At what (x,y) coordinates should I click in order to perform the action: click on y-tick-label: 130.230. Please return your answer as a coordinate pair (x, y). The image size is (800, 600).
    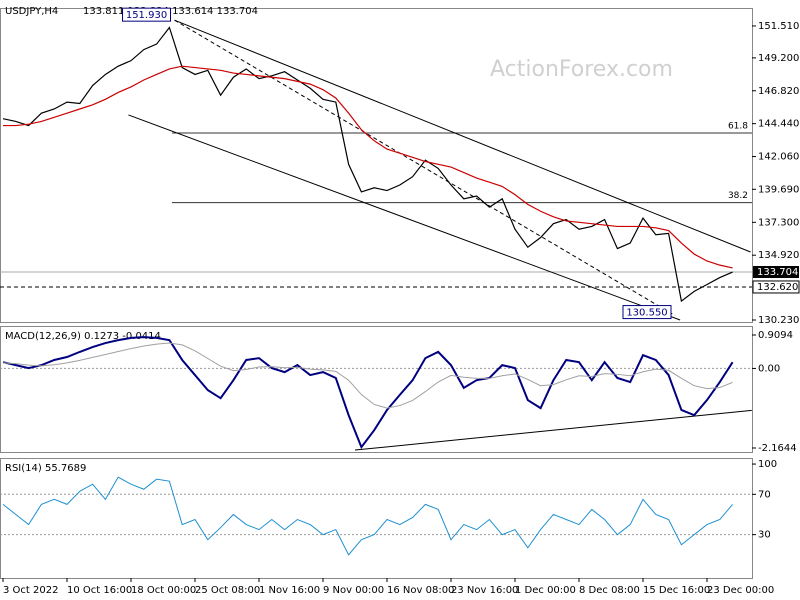
    Looking at the image, I should click on (778, 320).